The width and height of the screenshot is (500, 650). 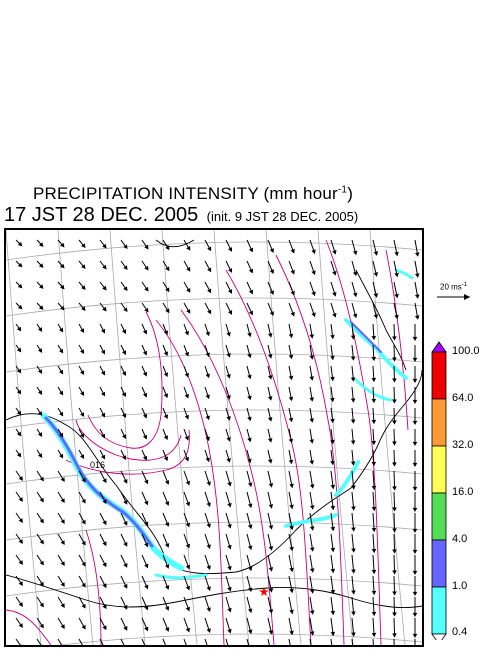 What do you see at coordinates (465, 492) in the screenshot?
I see `color-legend: 100.0 64.0 32.0 16.0 4.0 1.0 0.4` at bounding box center [465, 492].